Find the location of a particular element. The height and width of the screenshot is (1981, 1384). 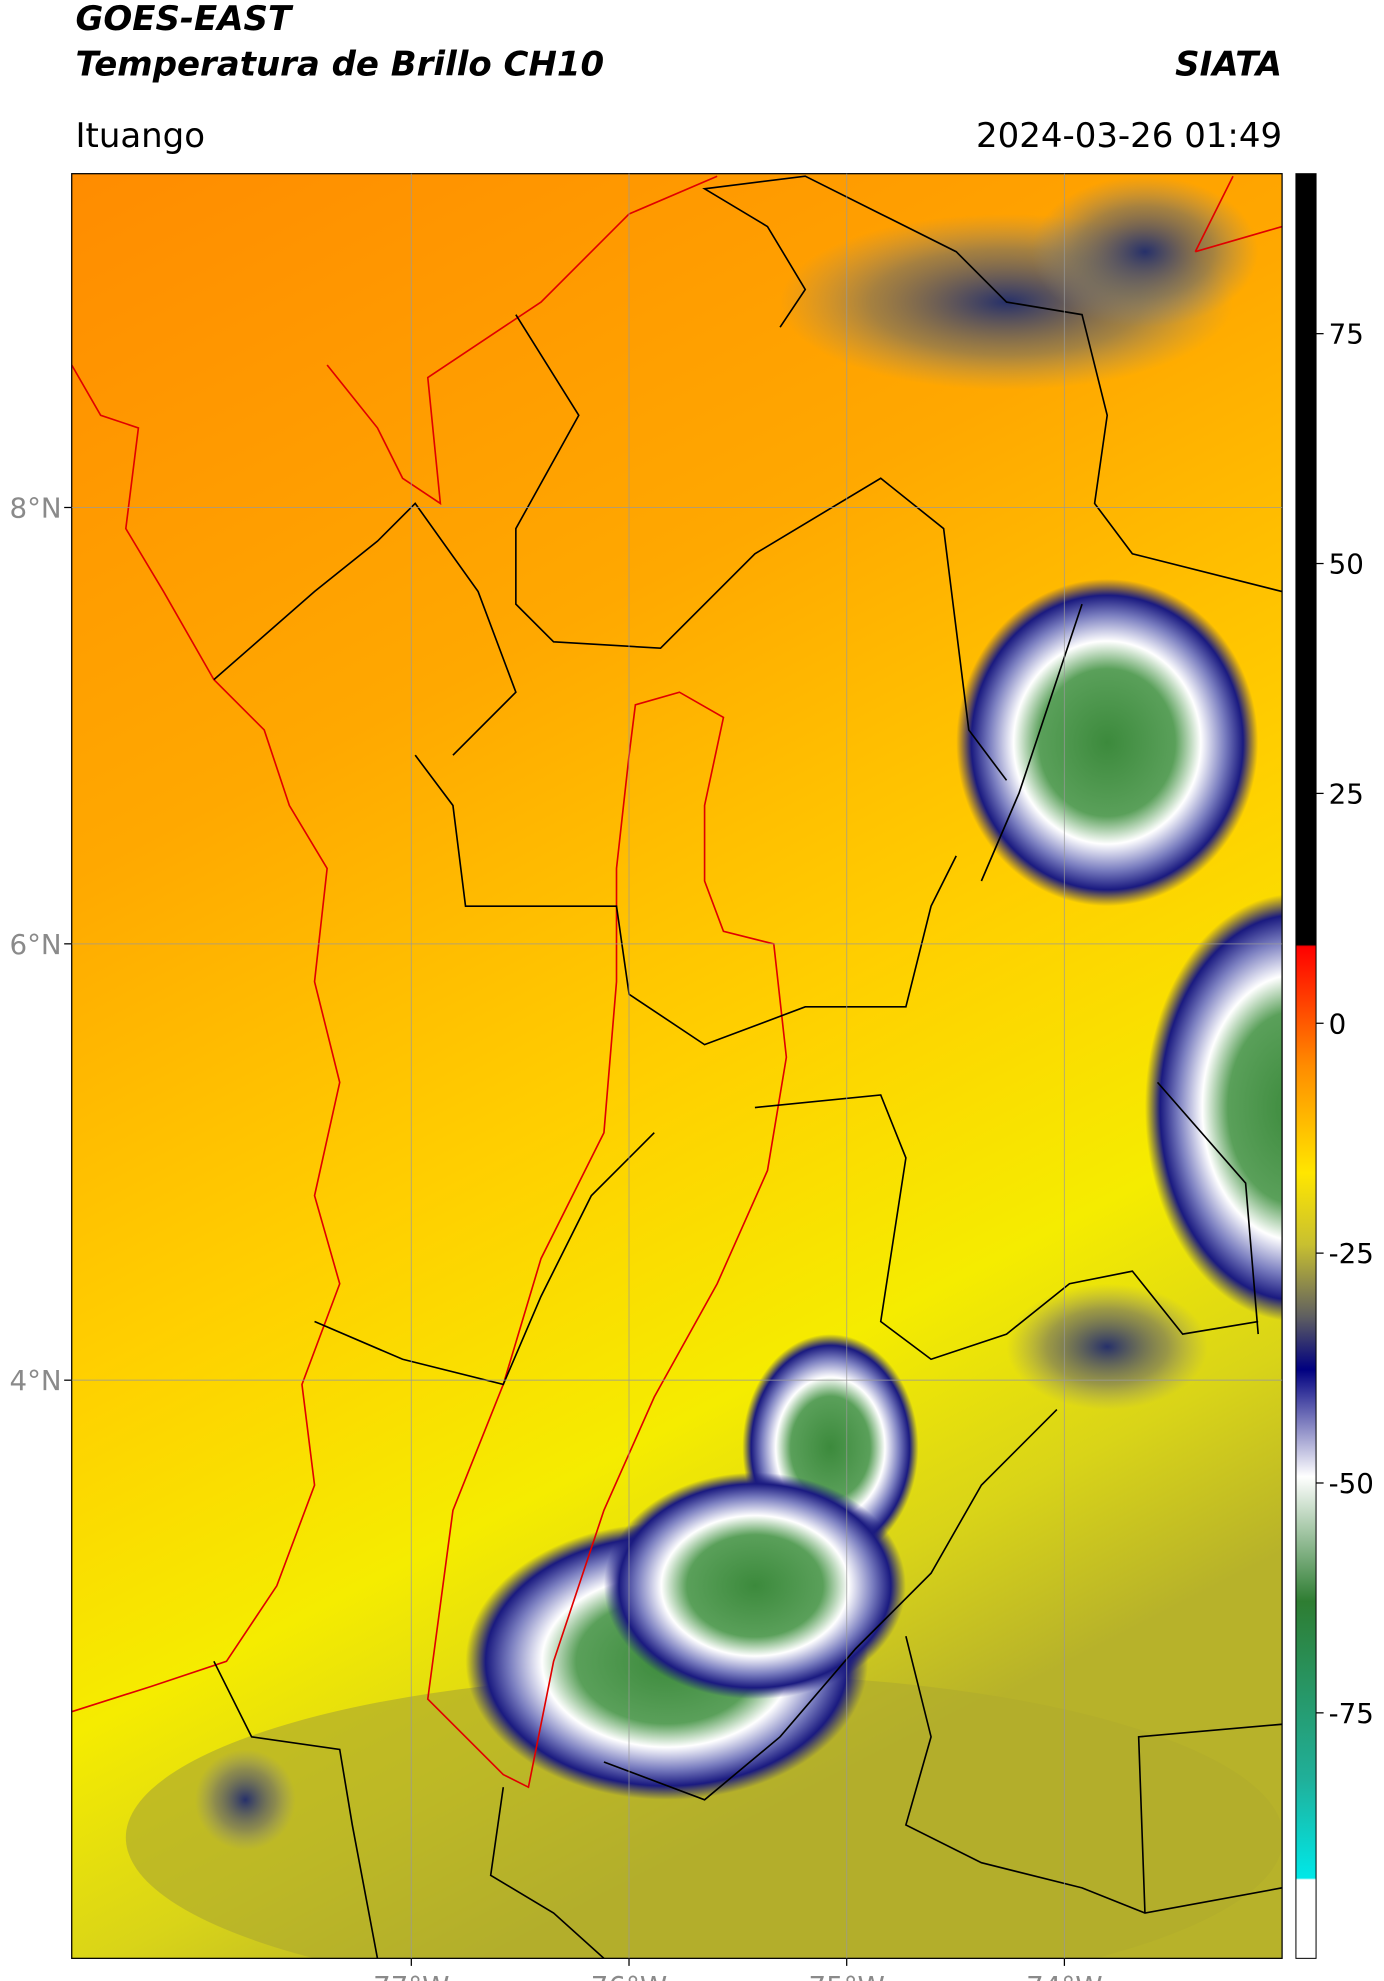

colorbar-tick-label: -50 is located at coordinates (1351, 1483).